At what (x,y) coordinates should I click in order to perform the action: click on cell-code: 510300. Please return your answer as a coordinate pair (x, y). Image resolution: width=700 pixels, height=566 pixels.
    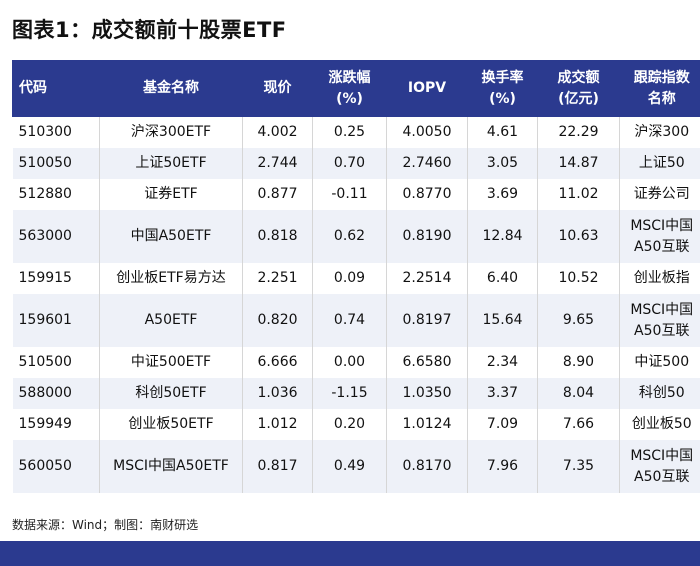
    Looking at the image, I should click on (45, 132).